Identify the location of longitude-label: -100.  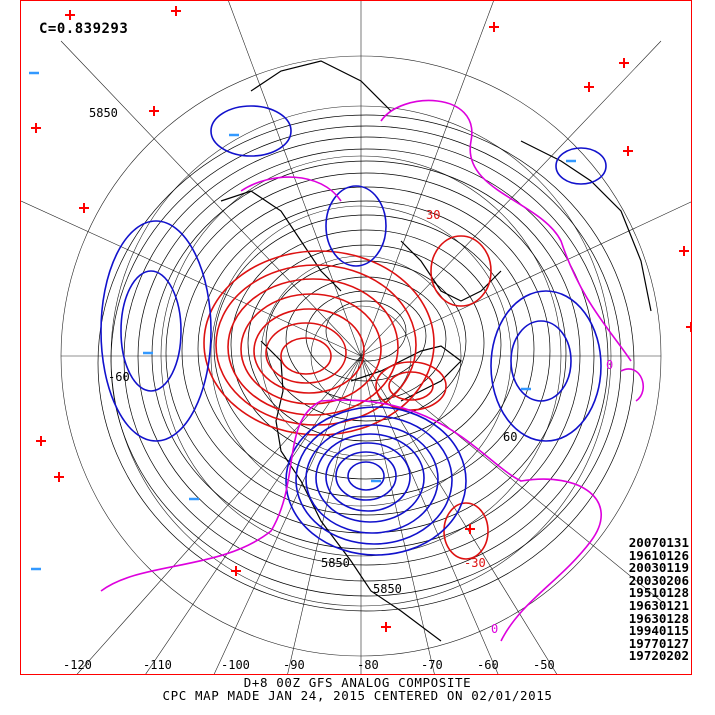
(235, 665).